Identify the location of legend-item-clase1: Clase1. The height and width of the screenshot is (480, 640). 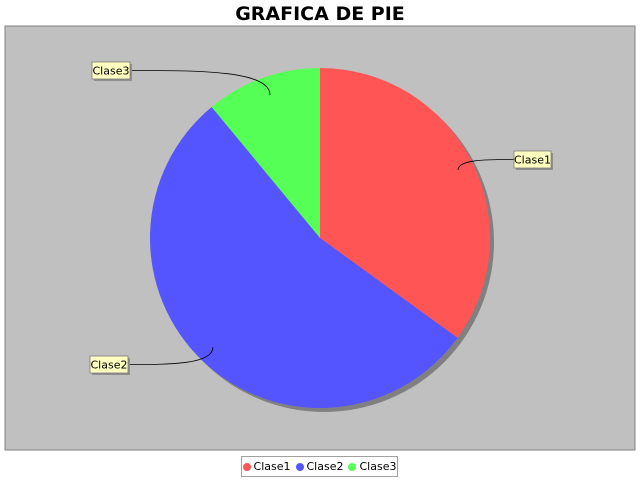
(266, 466).